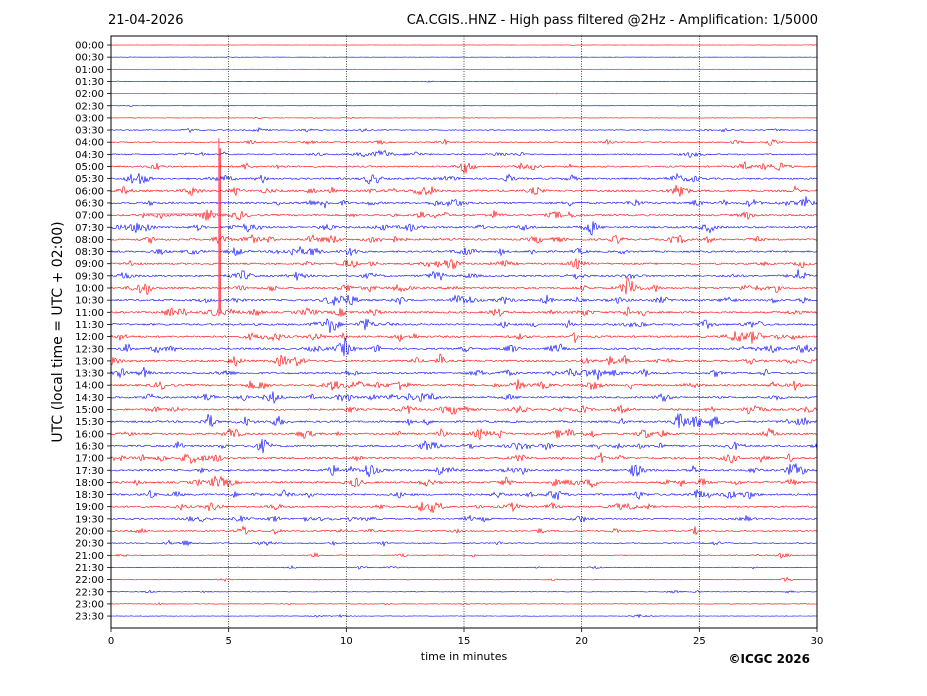 The width and height of the screenshot is (927, 696). I want to click on trace-row-1900, so click(464, 507).